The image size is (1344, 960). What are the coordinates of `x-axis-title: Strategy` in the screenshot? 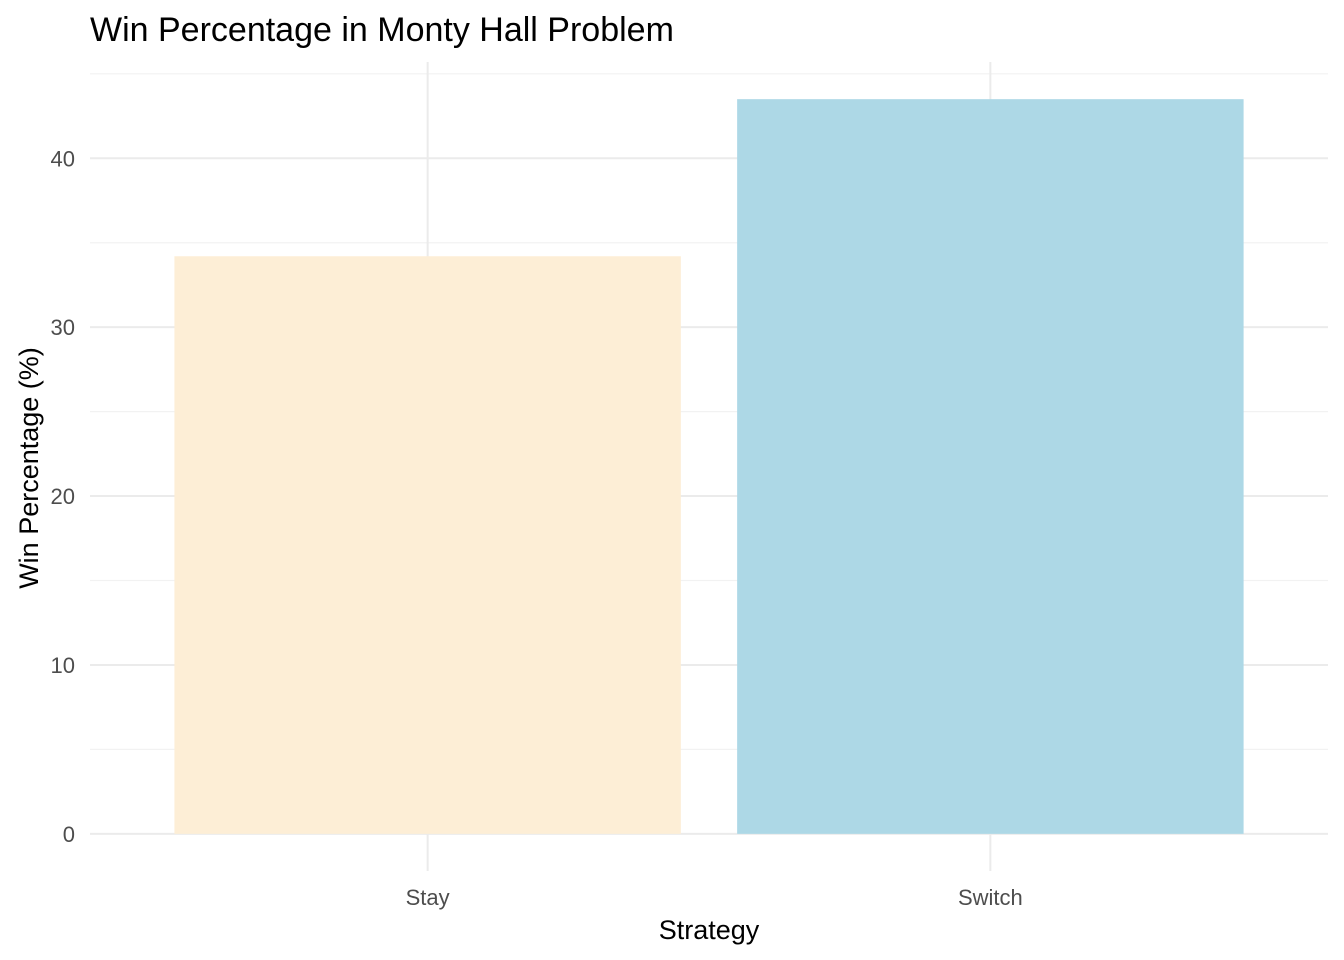 It's located at (709, 930).